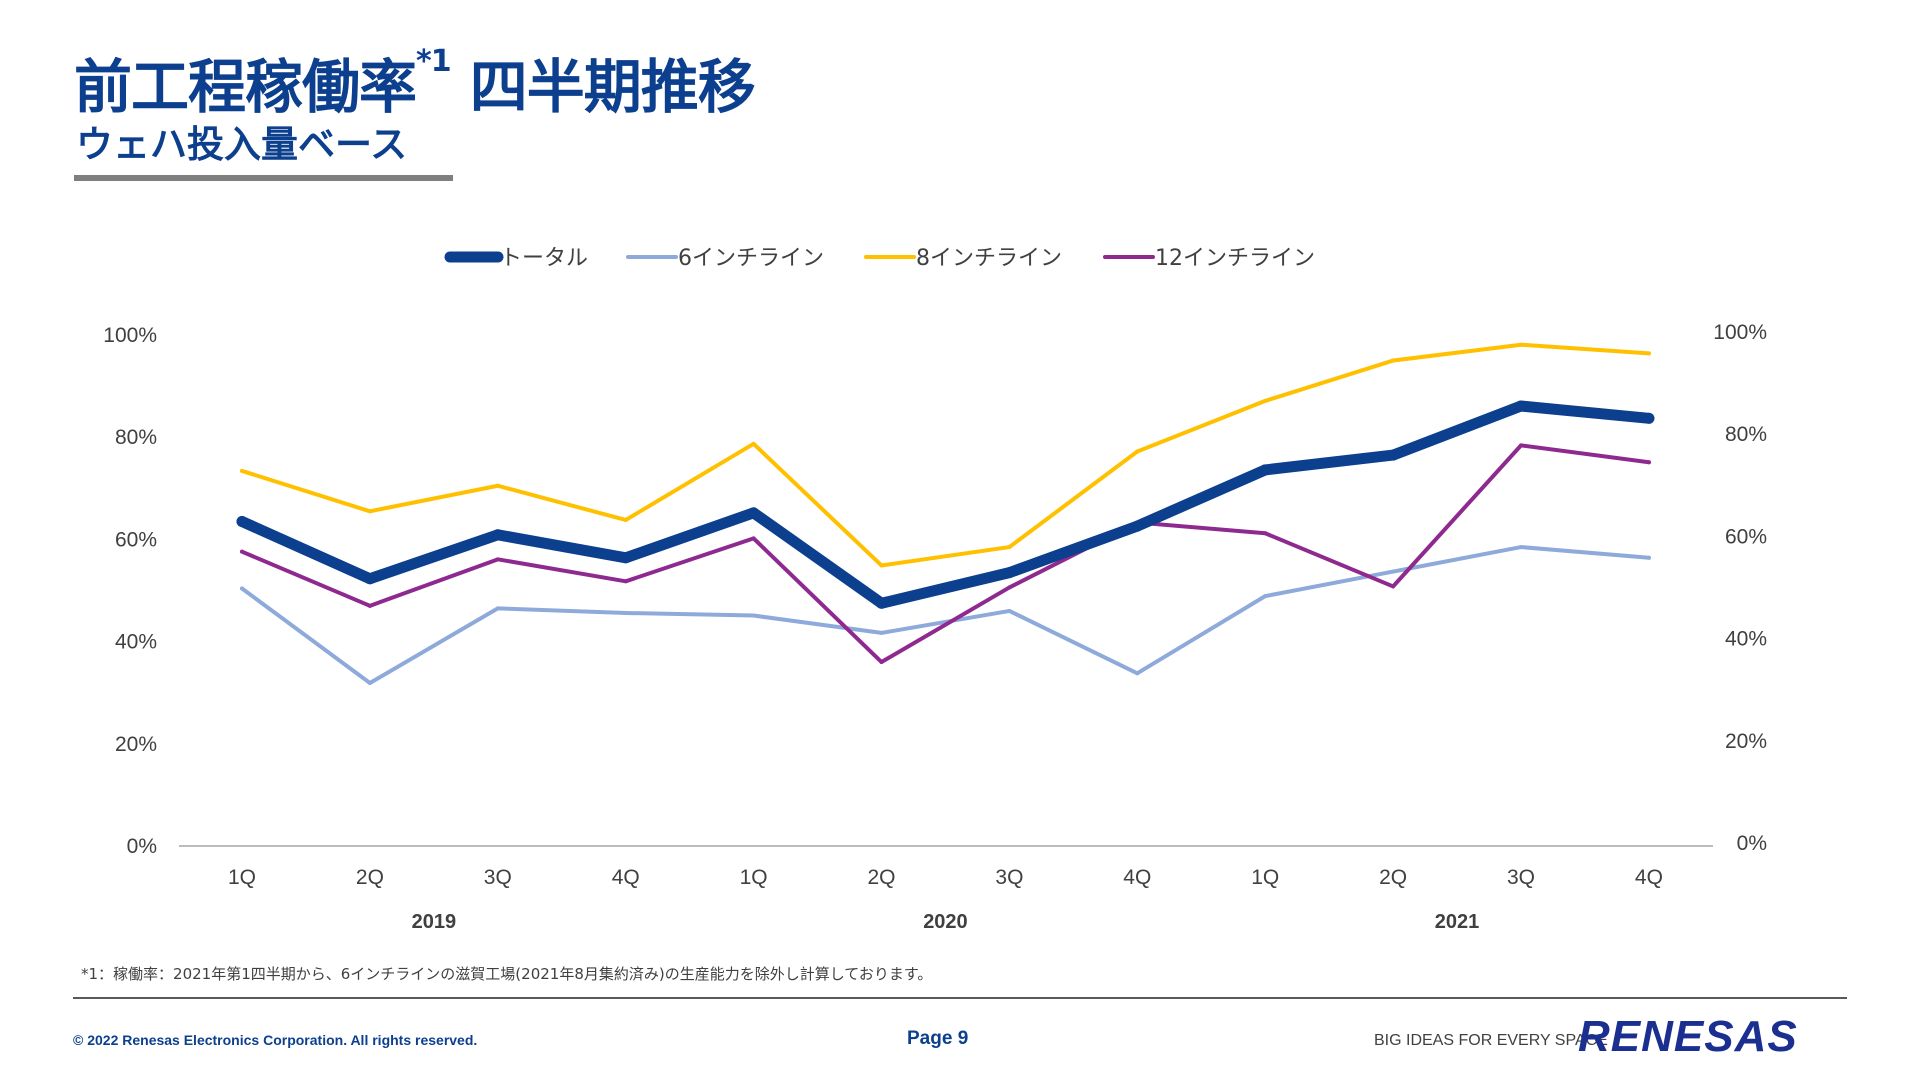 This screenshot has height=1080, width=1920. I want to click on legend-label: トータル, so click(544, 258).